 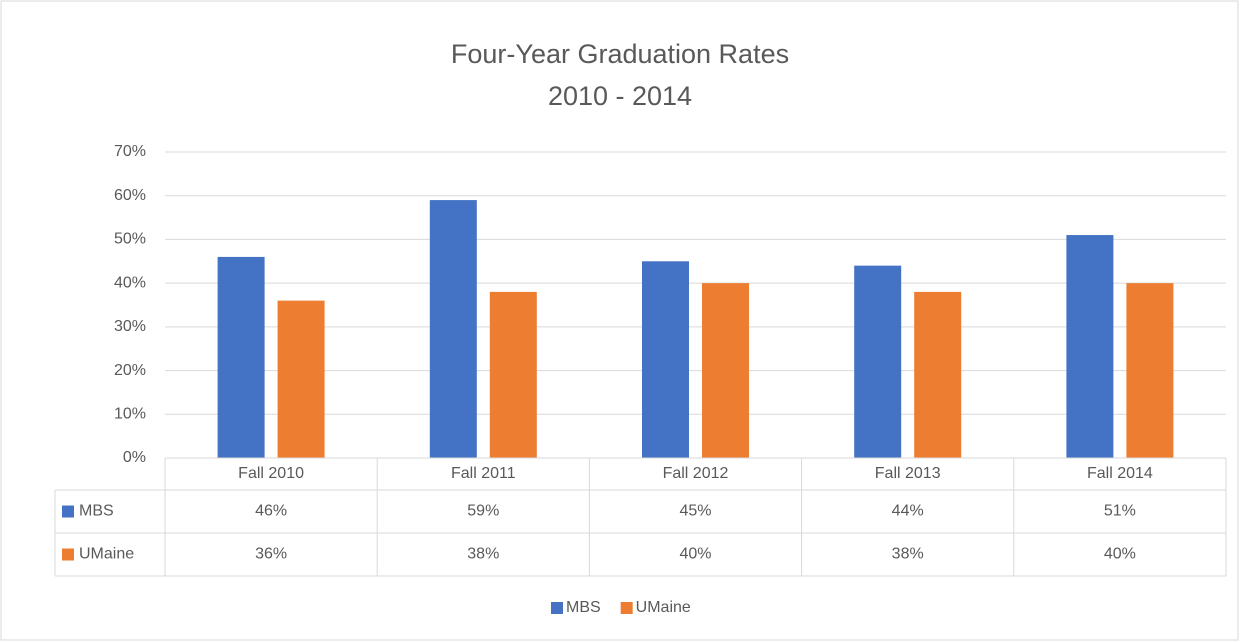 I want to click on x-tick-label: Fall 2012, so click(x=696, y=473).